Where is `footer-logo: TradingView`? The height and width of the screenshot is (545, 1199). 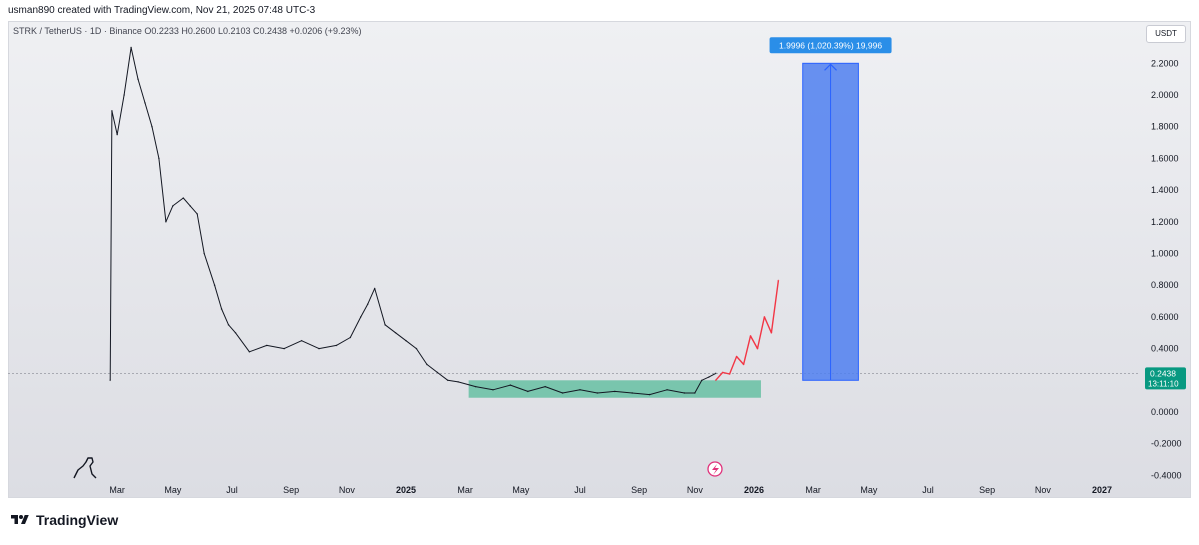
footer-logo: TradingView is located at coordinates (63, 520).